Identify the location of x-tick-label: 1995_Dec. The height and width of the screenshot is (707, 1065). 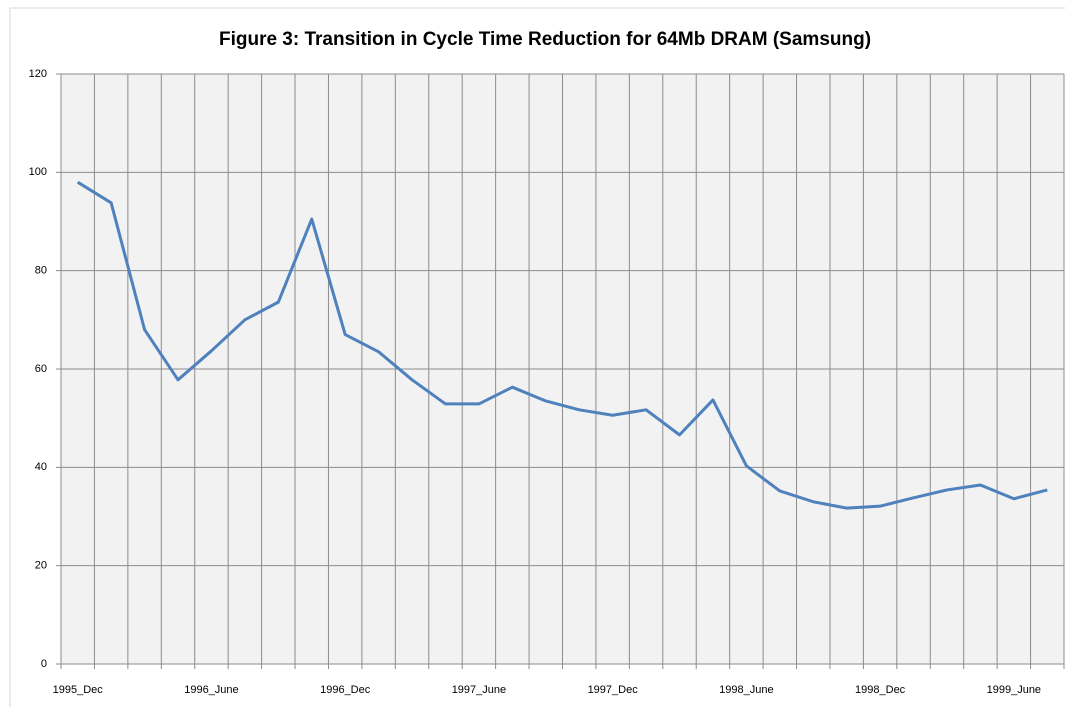
(78, 690).